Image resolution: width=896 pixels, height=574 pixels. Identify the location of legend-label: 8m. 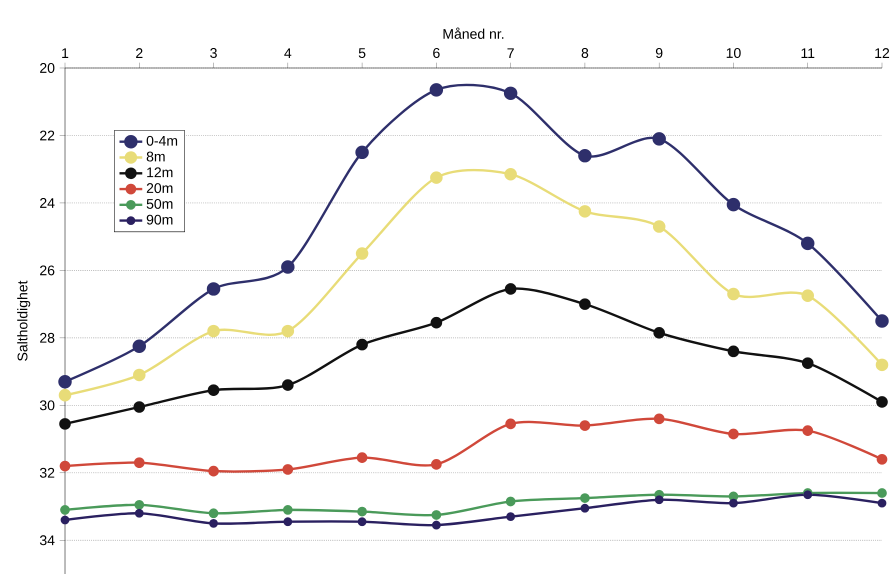
(155, 157).